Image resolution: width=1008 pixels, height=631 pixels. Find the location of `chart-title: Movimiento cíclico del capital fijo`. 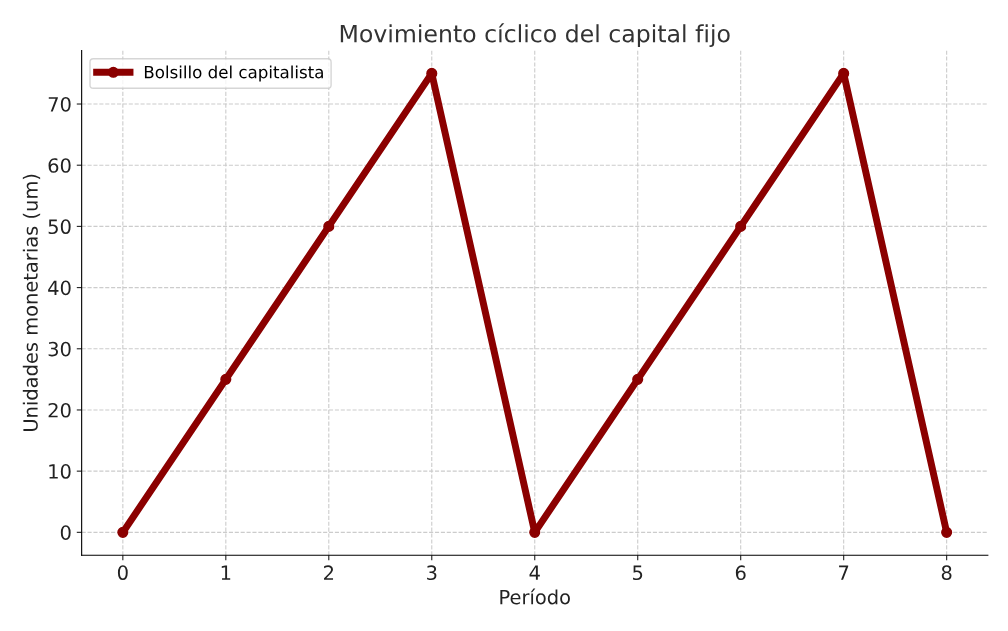

chart-title: Movimiento cíclico del capital fijo is located at coordinates (535, 35).